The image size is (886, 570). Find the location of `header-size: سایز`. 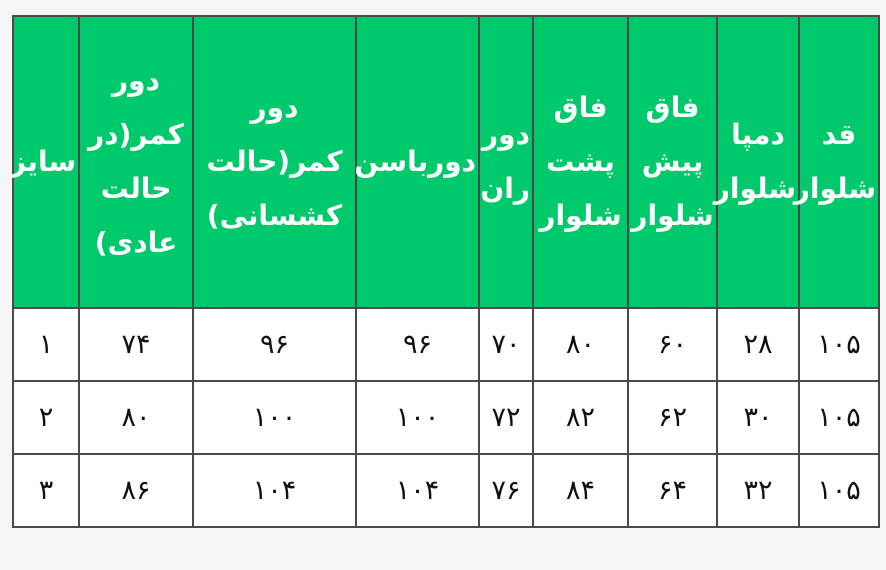

header-size: سایز is located at coordinates (45, 162).